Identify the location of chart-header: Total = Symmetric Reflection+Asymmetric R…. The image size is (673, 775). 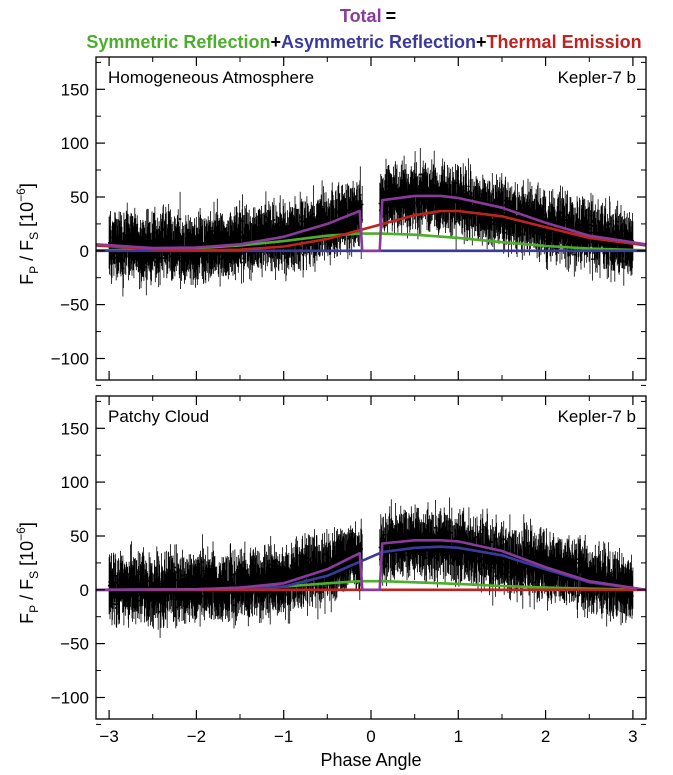
(363, 29).